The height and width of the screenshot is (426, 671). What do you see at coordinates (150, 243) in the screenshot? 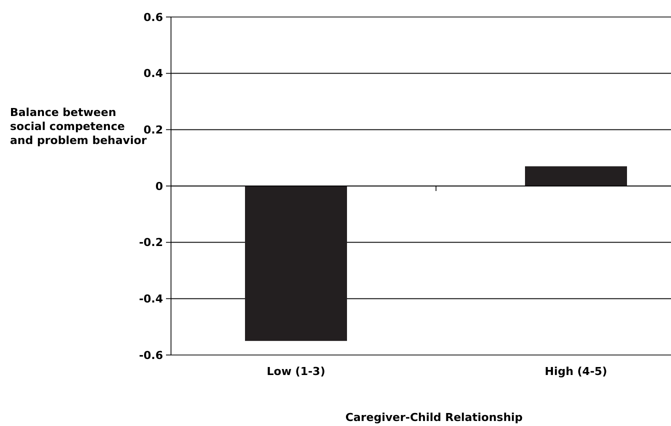
I see `y-tick-label: -0.2` at bounding box center [150, 243].